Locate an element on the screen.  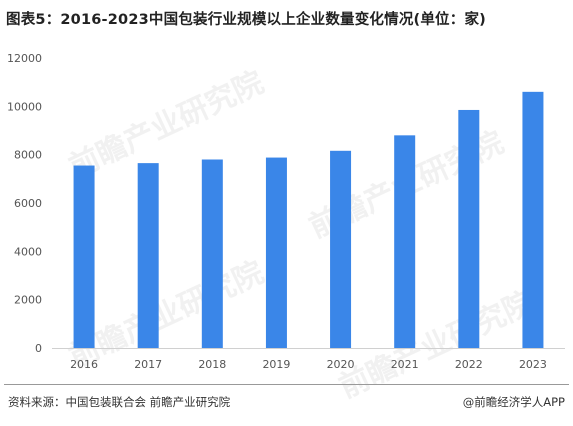
x-tick-label-2021: 2021 is located at coordinates (405, 364).